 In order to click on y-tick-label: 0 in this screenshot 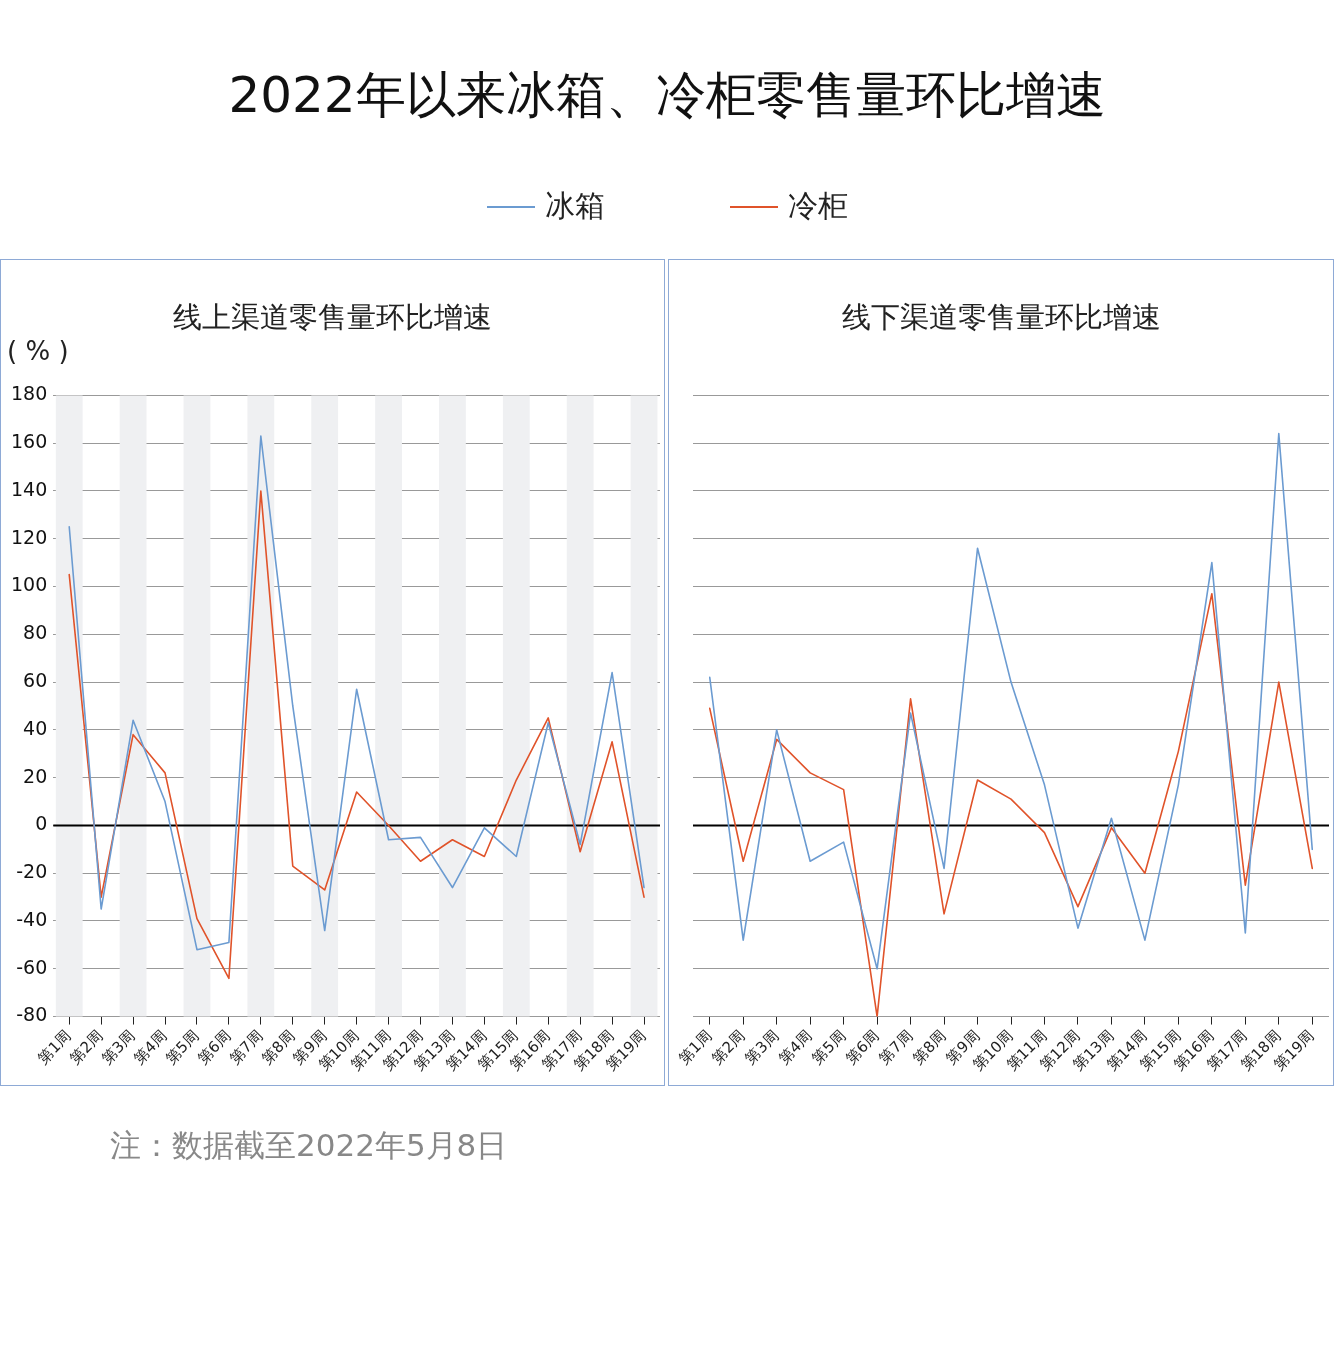, I will do `click(41, 823)`.